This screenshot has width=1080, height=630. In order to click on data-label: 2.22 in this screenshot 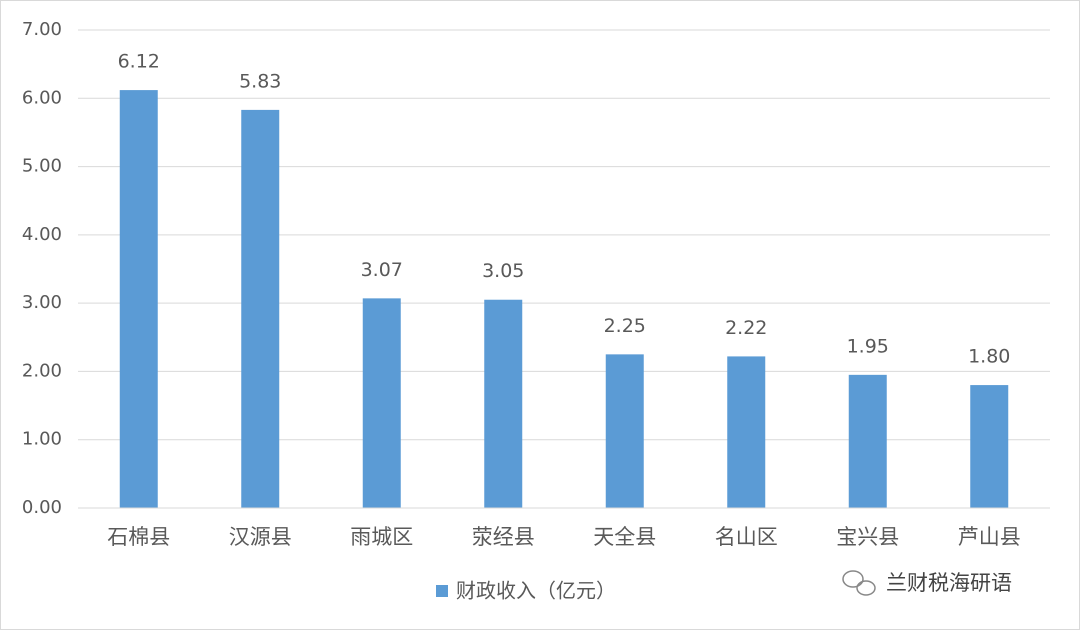, I will do `click(746, 328)`.